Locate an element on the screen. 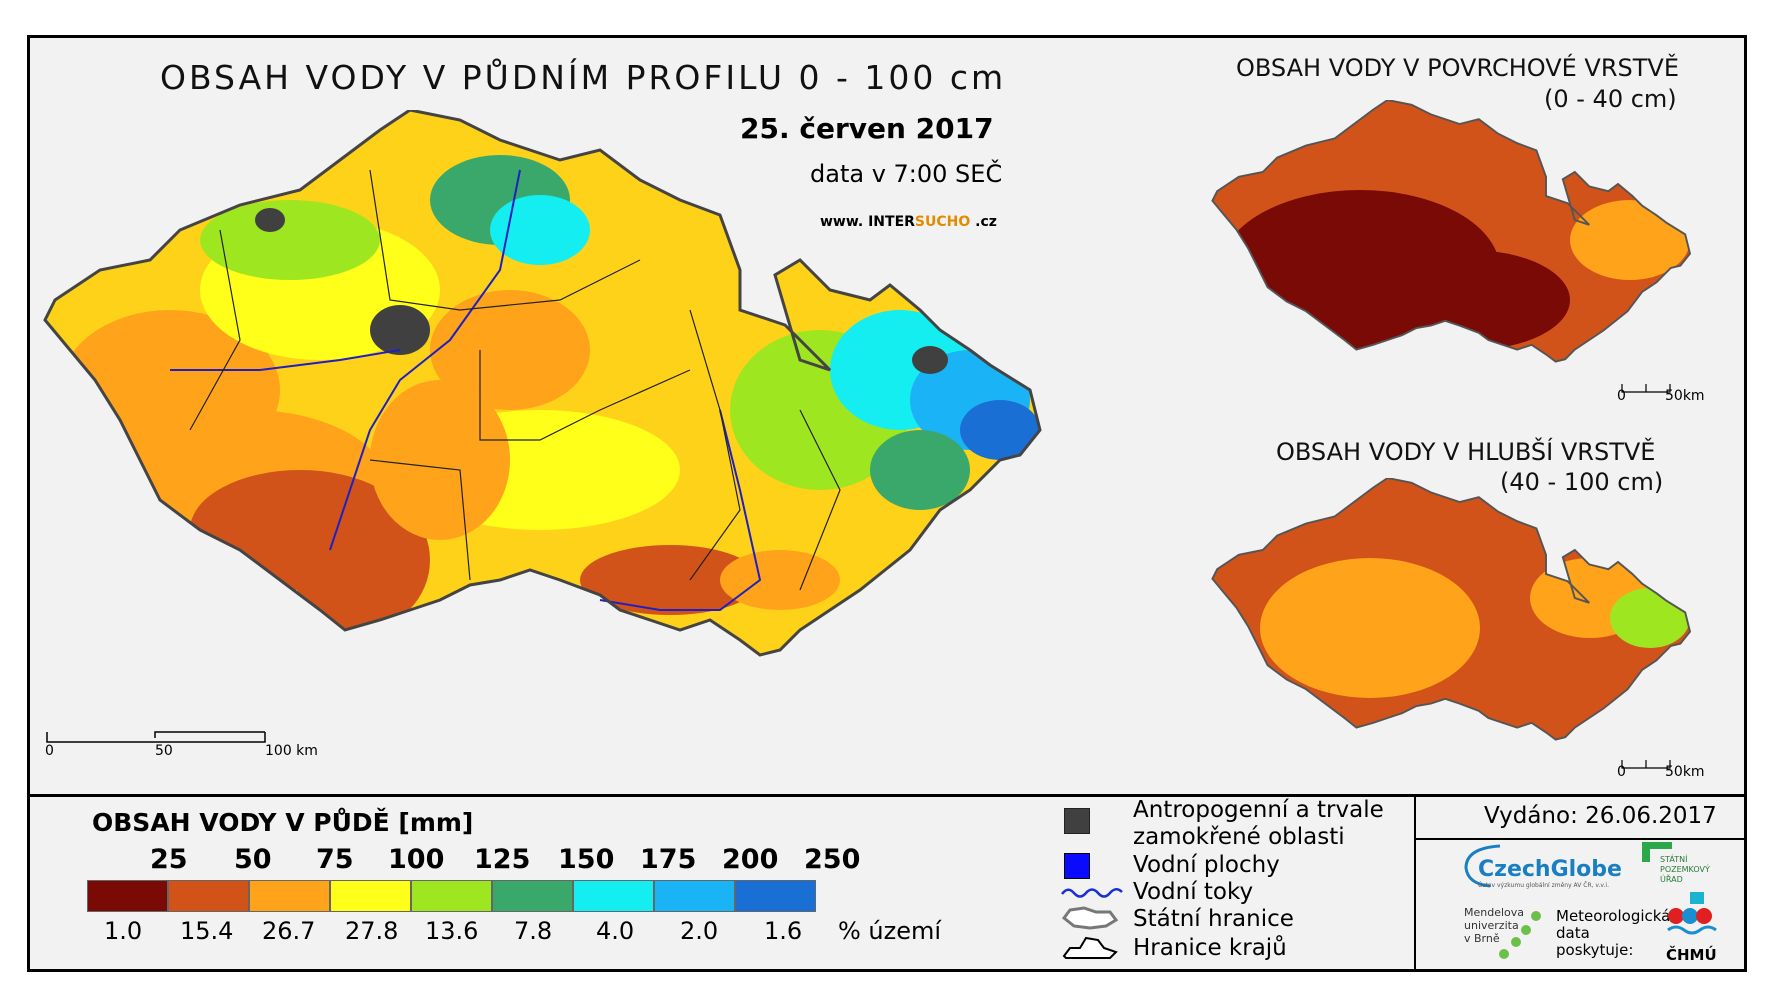 The height and width of the screenshot is (1003, 1772). threshold-label: 150 is located at coordinates (586, 859).